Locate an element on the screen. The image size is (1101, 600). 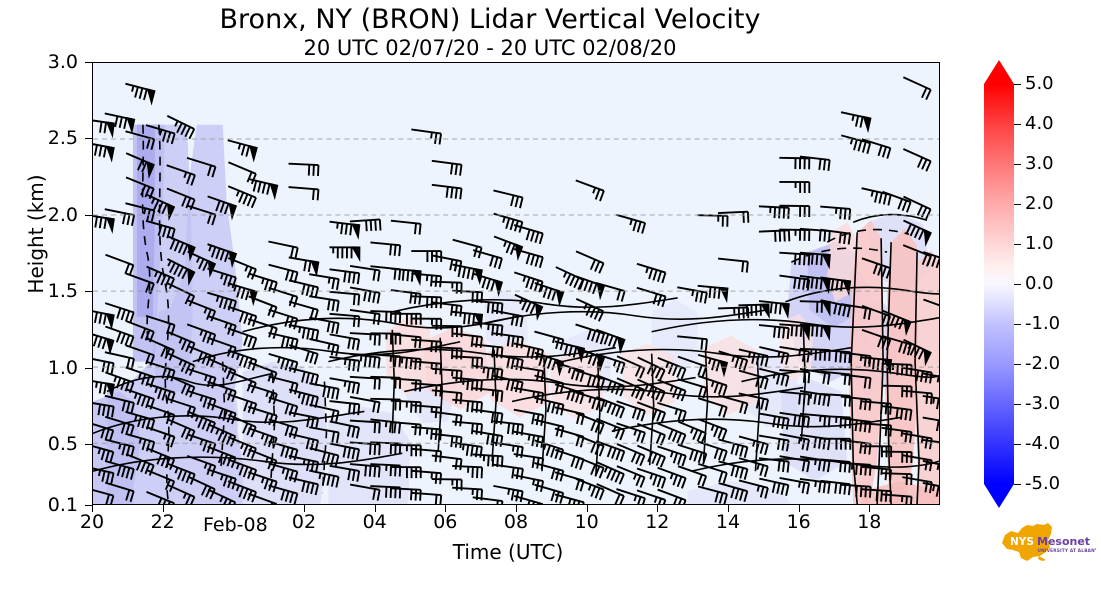
logo-state-label: NYS is located at coordinates (1022, 542).